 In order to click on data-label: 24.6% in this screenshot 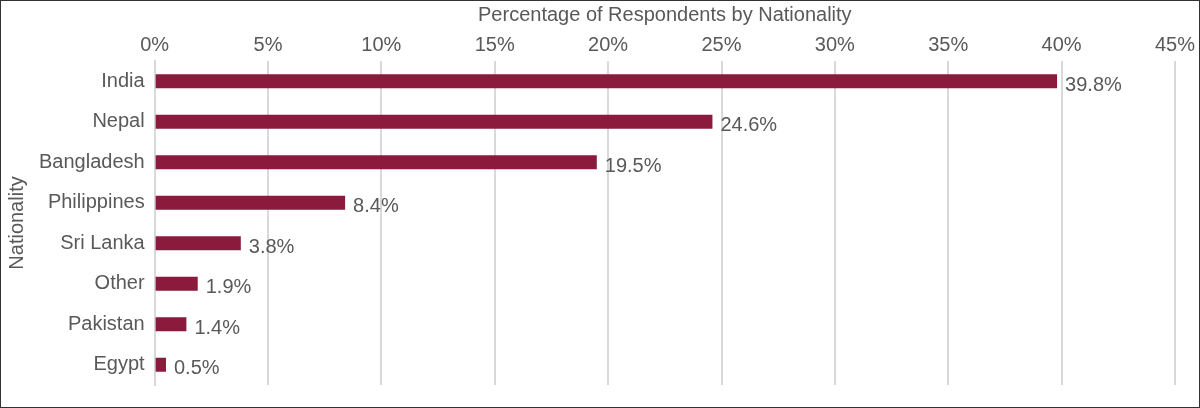, I will do `click(749, 124)`.